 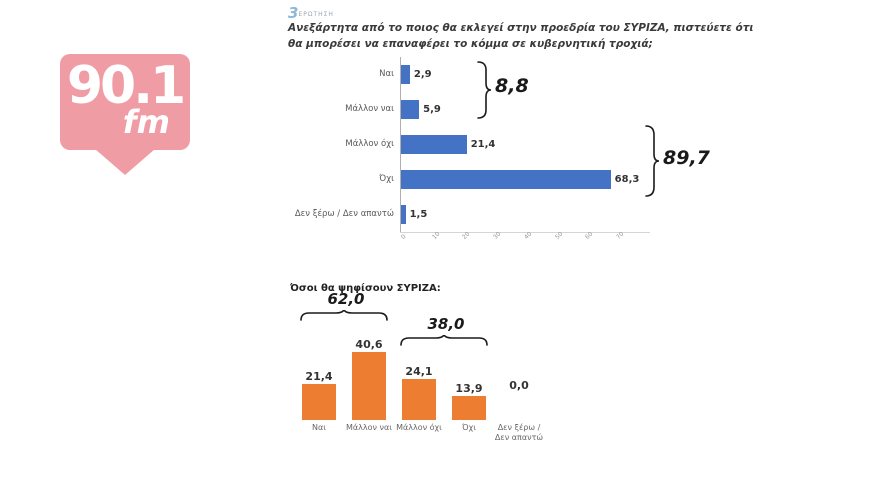 I want to click on radio-logo: 90.1 fm, so click(x=125, y=114).